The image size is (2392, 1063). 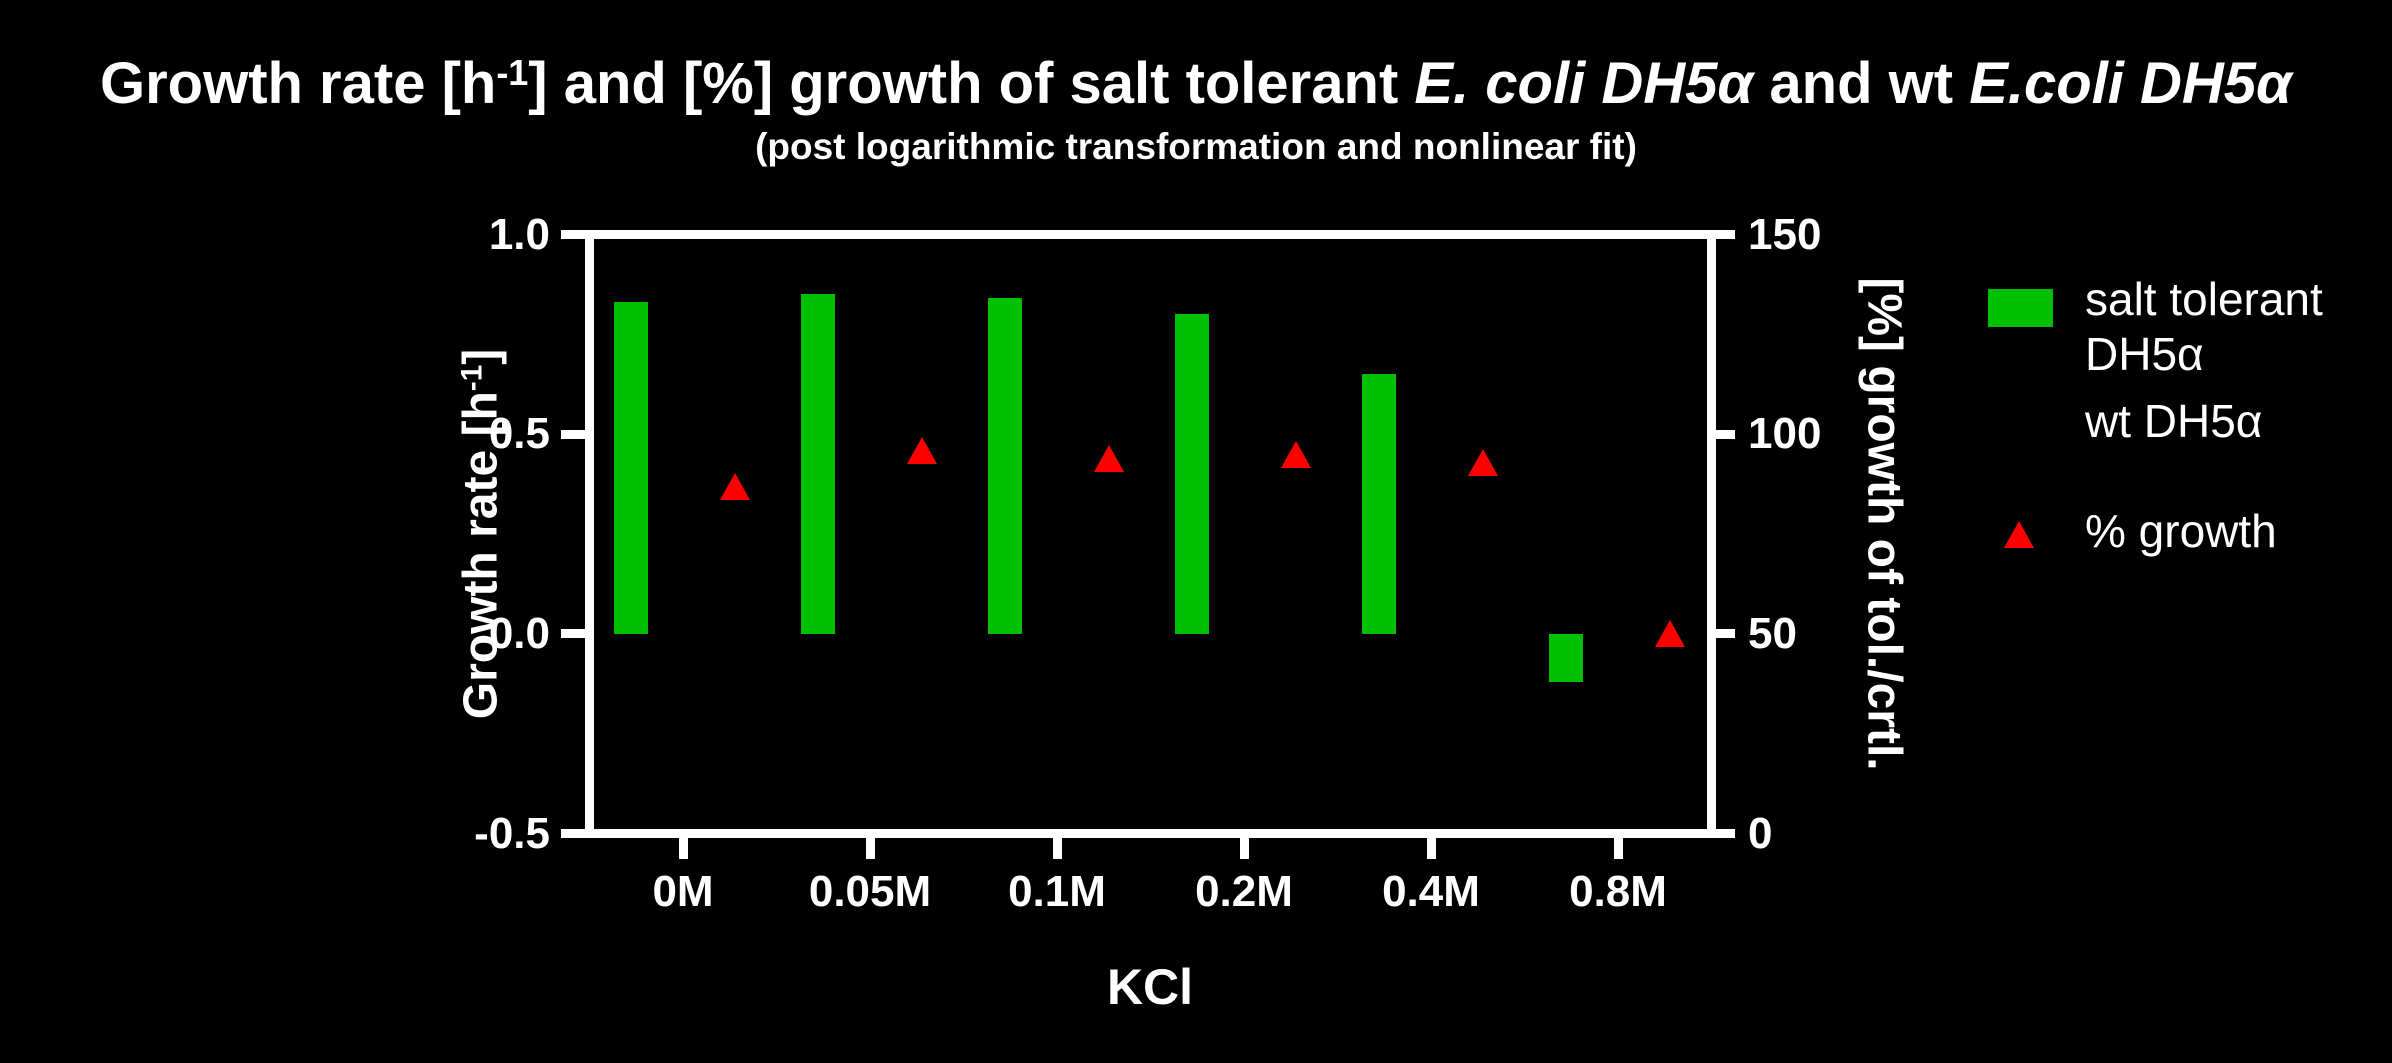 I want to click on bar-0.05M, so click(x=818, y=464).